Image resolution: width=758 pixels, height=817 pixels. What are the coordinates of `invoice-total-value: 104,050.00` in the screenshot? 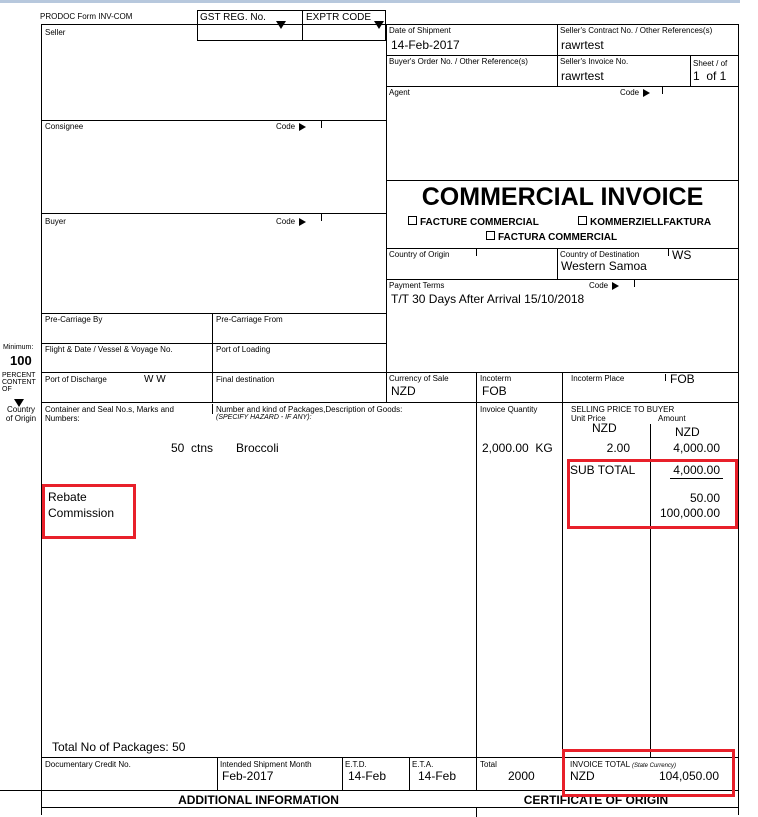 It's located at (688, 776).